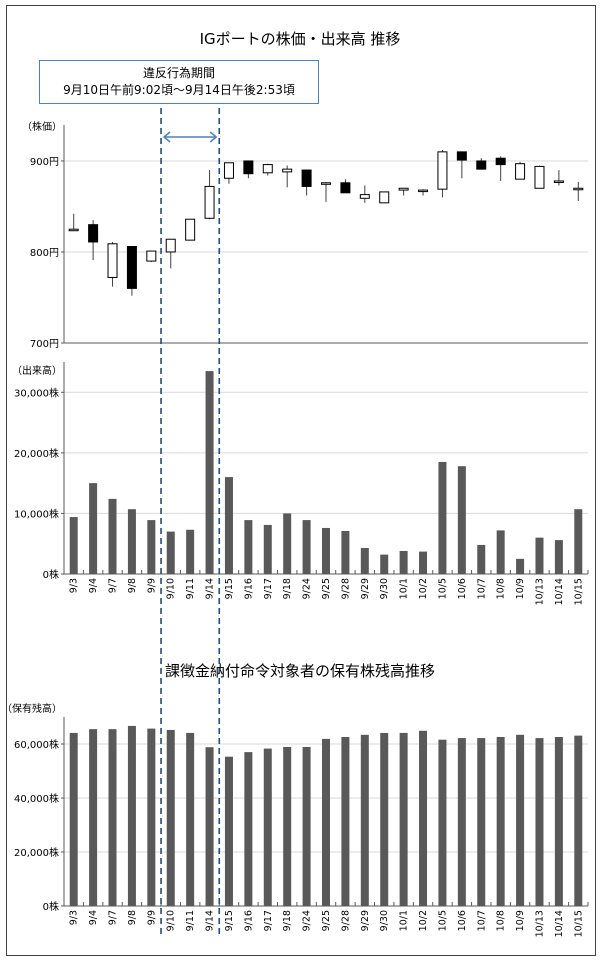  What do you see at coordinates (190, 920) in the screenshot?
I see `x-tick-label: 9/11` at bounding box center [190, 920].